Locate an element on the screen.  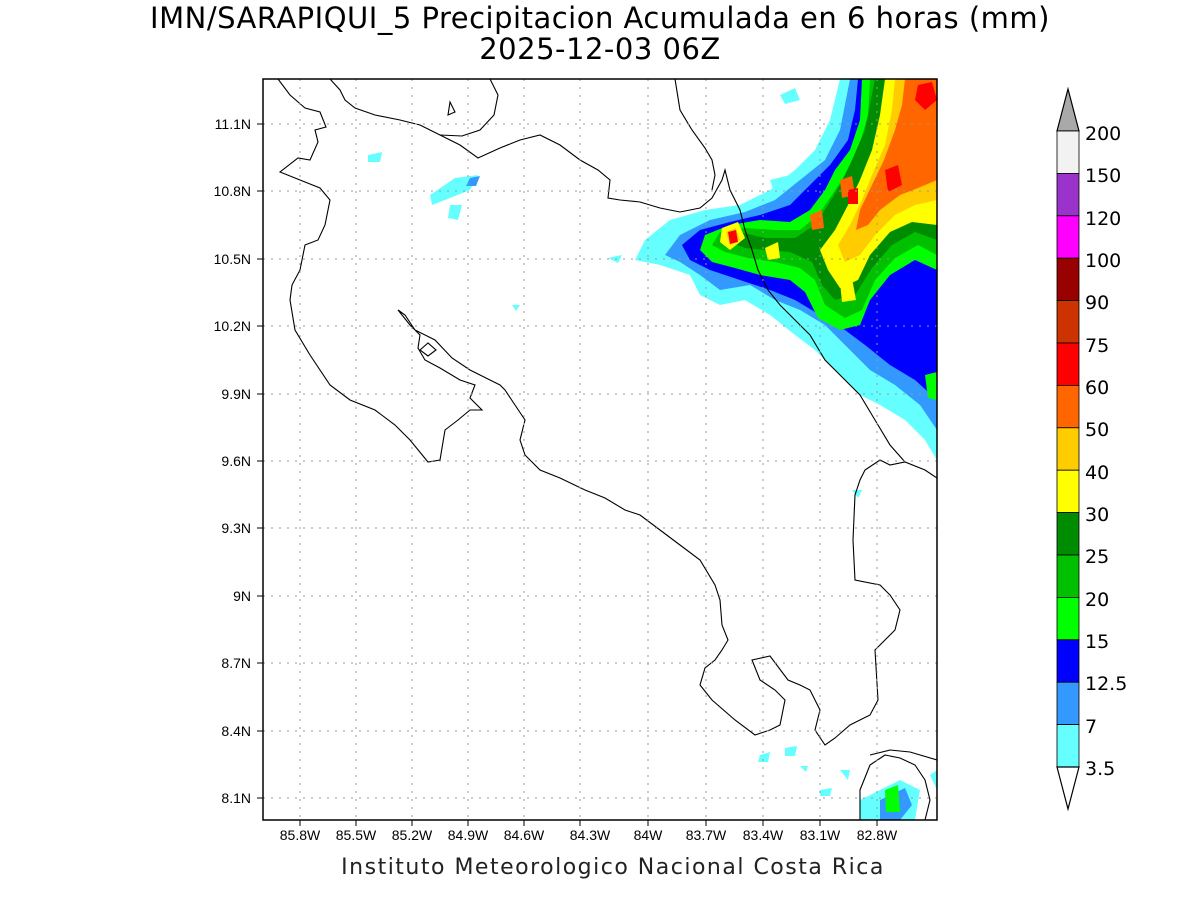
colorbar-label: 150 is located at coordinates (1103, 176).